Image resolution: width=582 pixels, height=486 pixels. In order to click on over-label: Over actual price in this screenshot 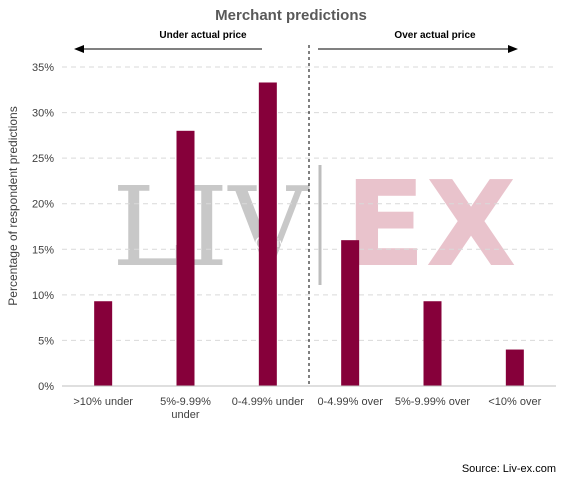, I will do `click(435, 35)`.